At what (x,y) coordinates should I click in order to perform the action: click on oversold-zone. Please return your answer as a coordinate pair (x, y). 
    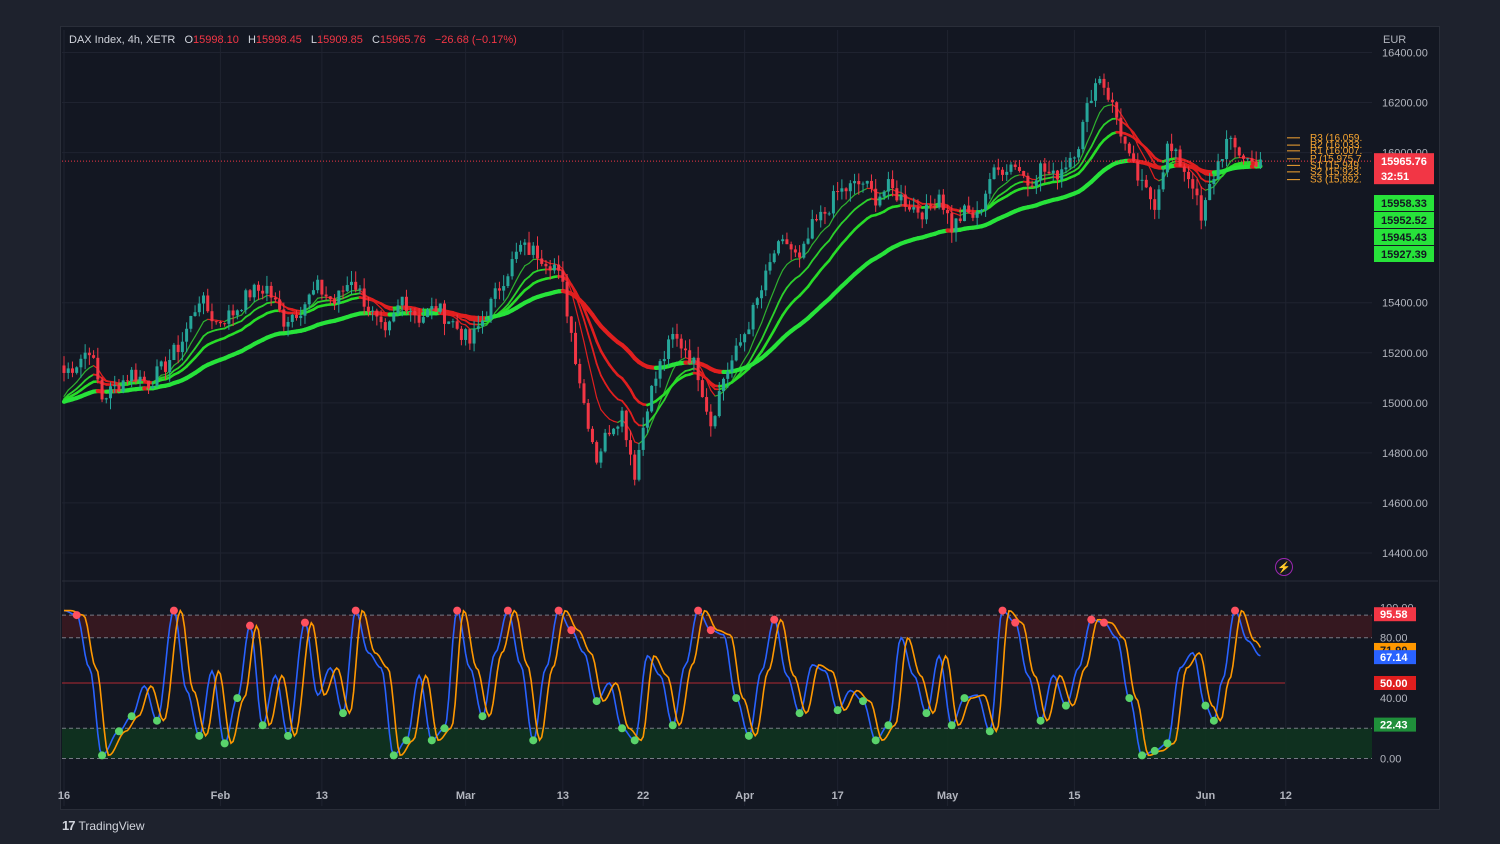
    Looking at the image, I should click on (717, 743).